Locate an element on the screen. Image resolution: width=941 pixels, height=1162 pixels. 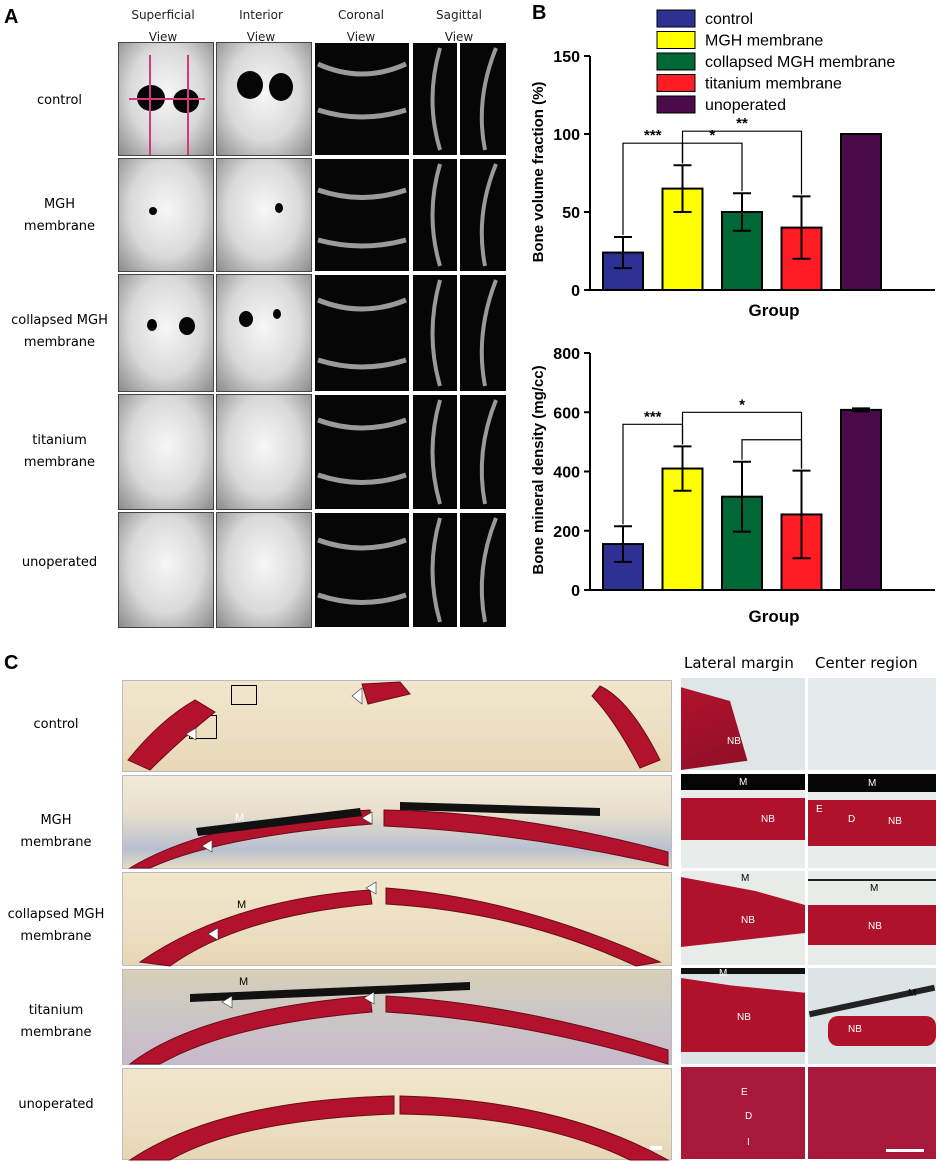
scale-bar is located at coordinates (656, 1148).